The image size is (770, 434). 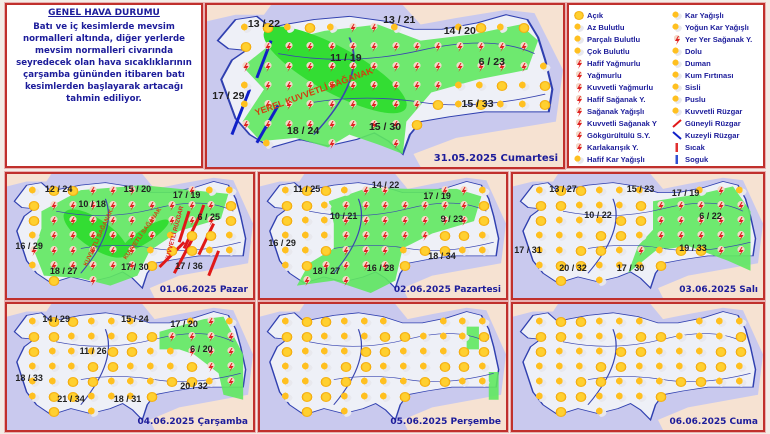 What do you see at coordinates (695, 147) in the screenshot?
I see `legend-label: Sıcak` at bounding box center [695, 147].